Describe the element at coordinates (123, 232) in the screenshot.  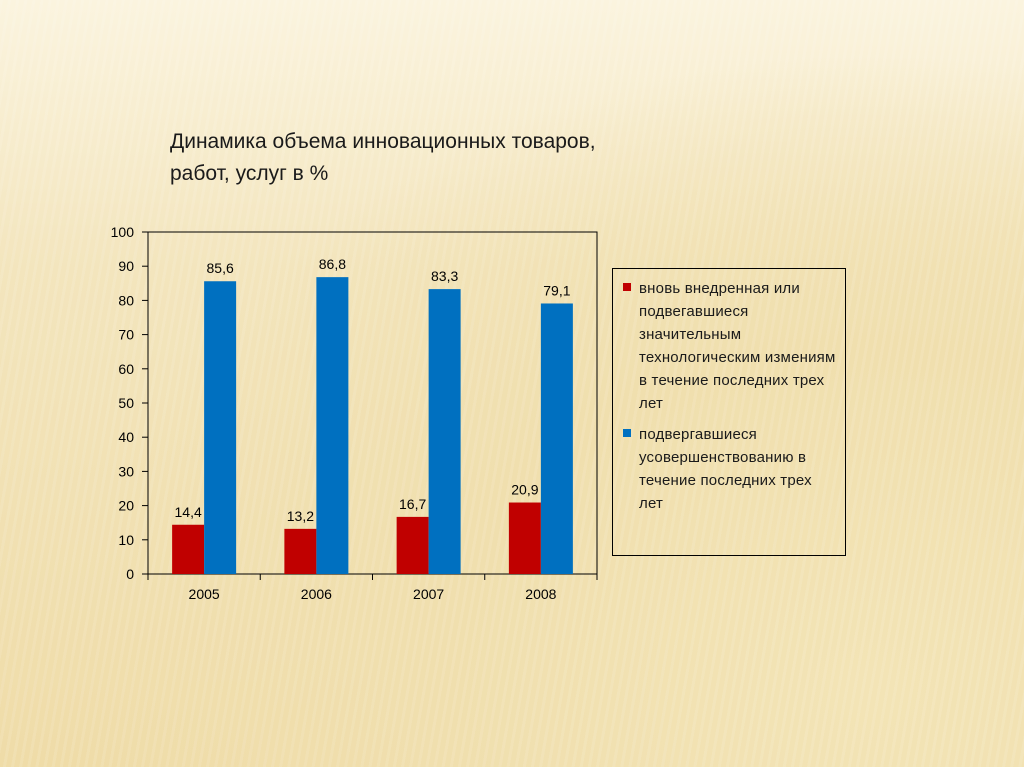
I see `y-tick-label: 100` at that location.